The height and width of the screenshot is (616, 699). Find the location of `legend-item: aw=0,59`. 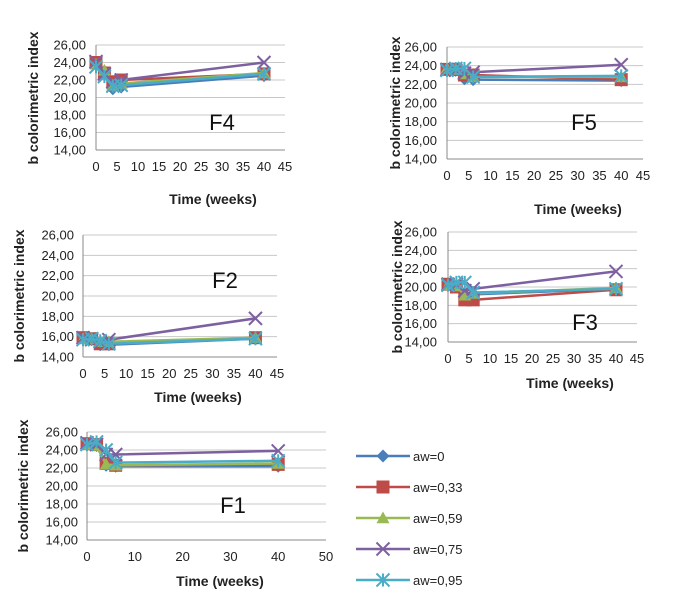

legend-item: aw=0,59 is located at coordinates (409, 518).